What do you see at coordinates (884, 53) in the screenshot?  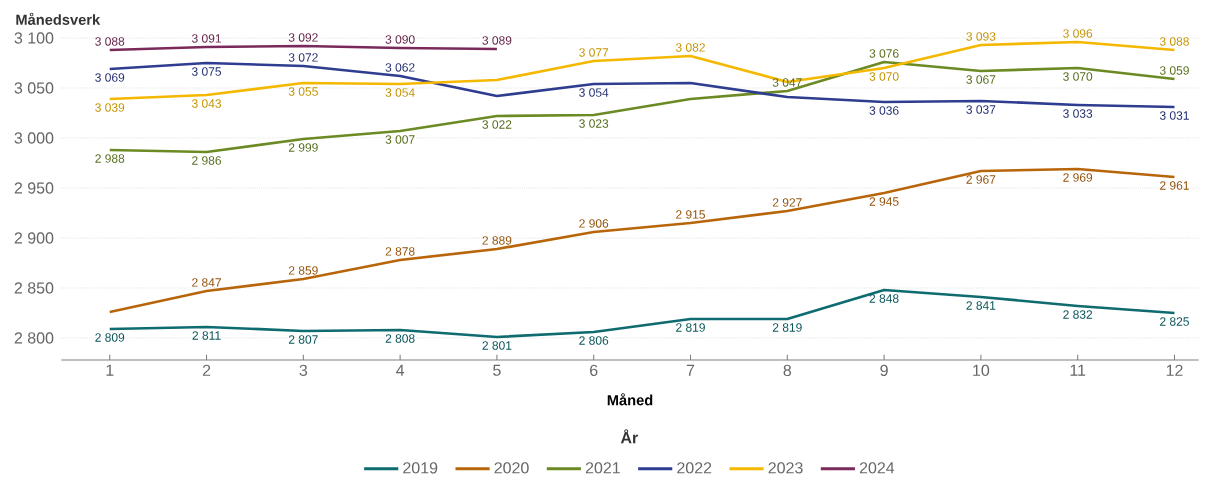 I see `data-label: 3 076` at bounding box center [884, 53].